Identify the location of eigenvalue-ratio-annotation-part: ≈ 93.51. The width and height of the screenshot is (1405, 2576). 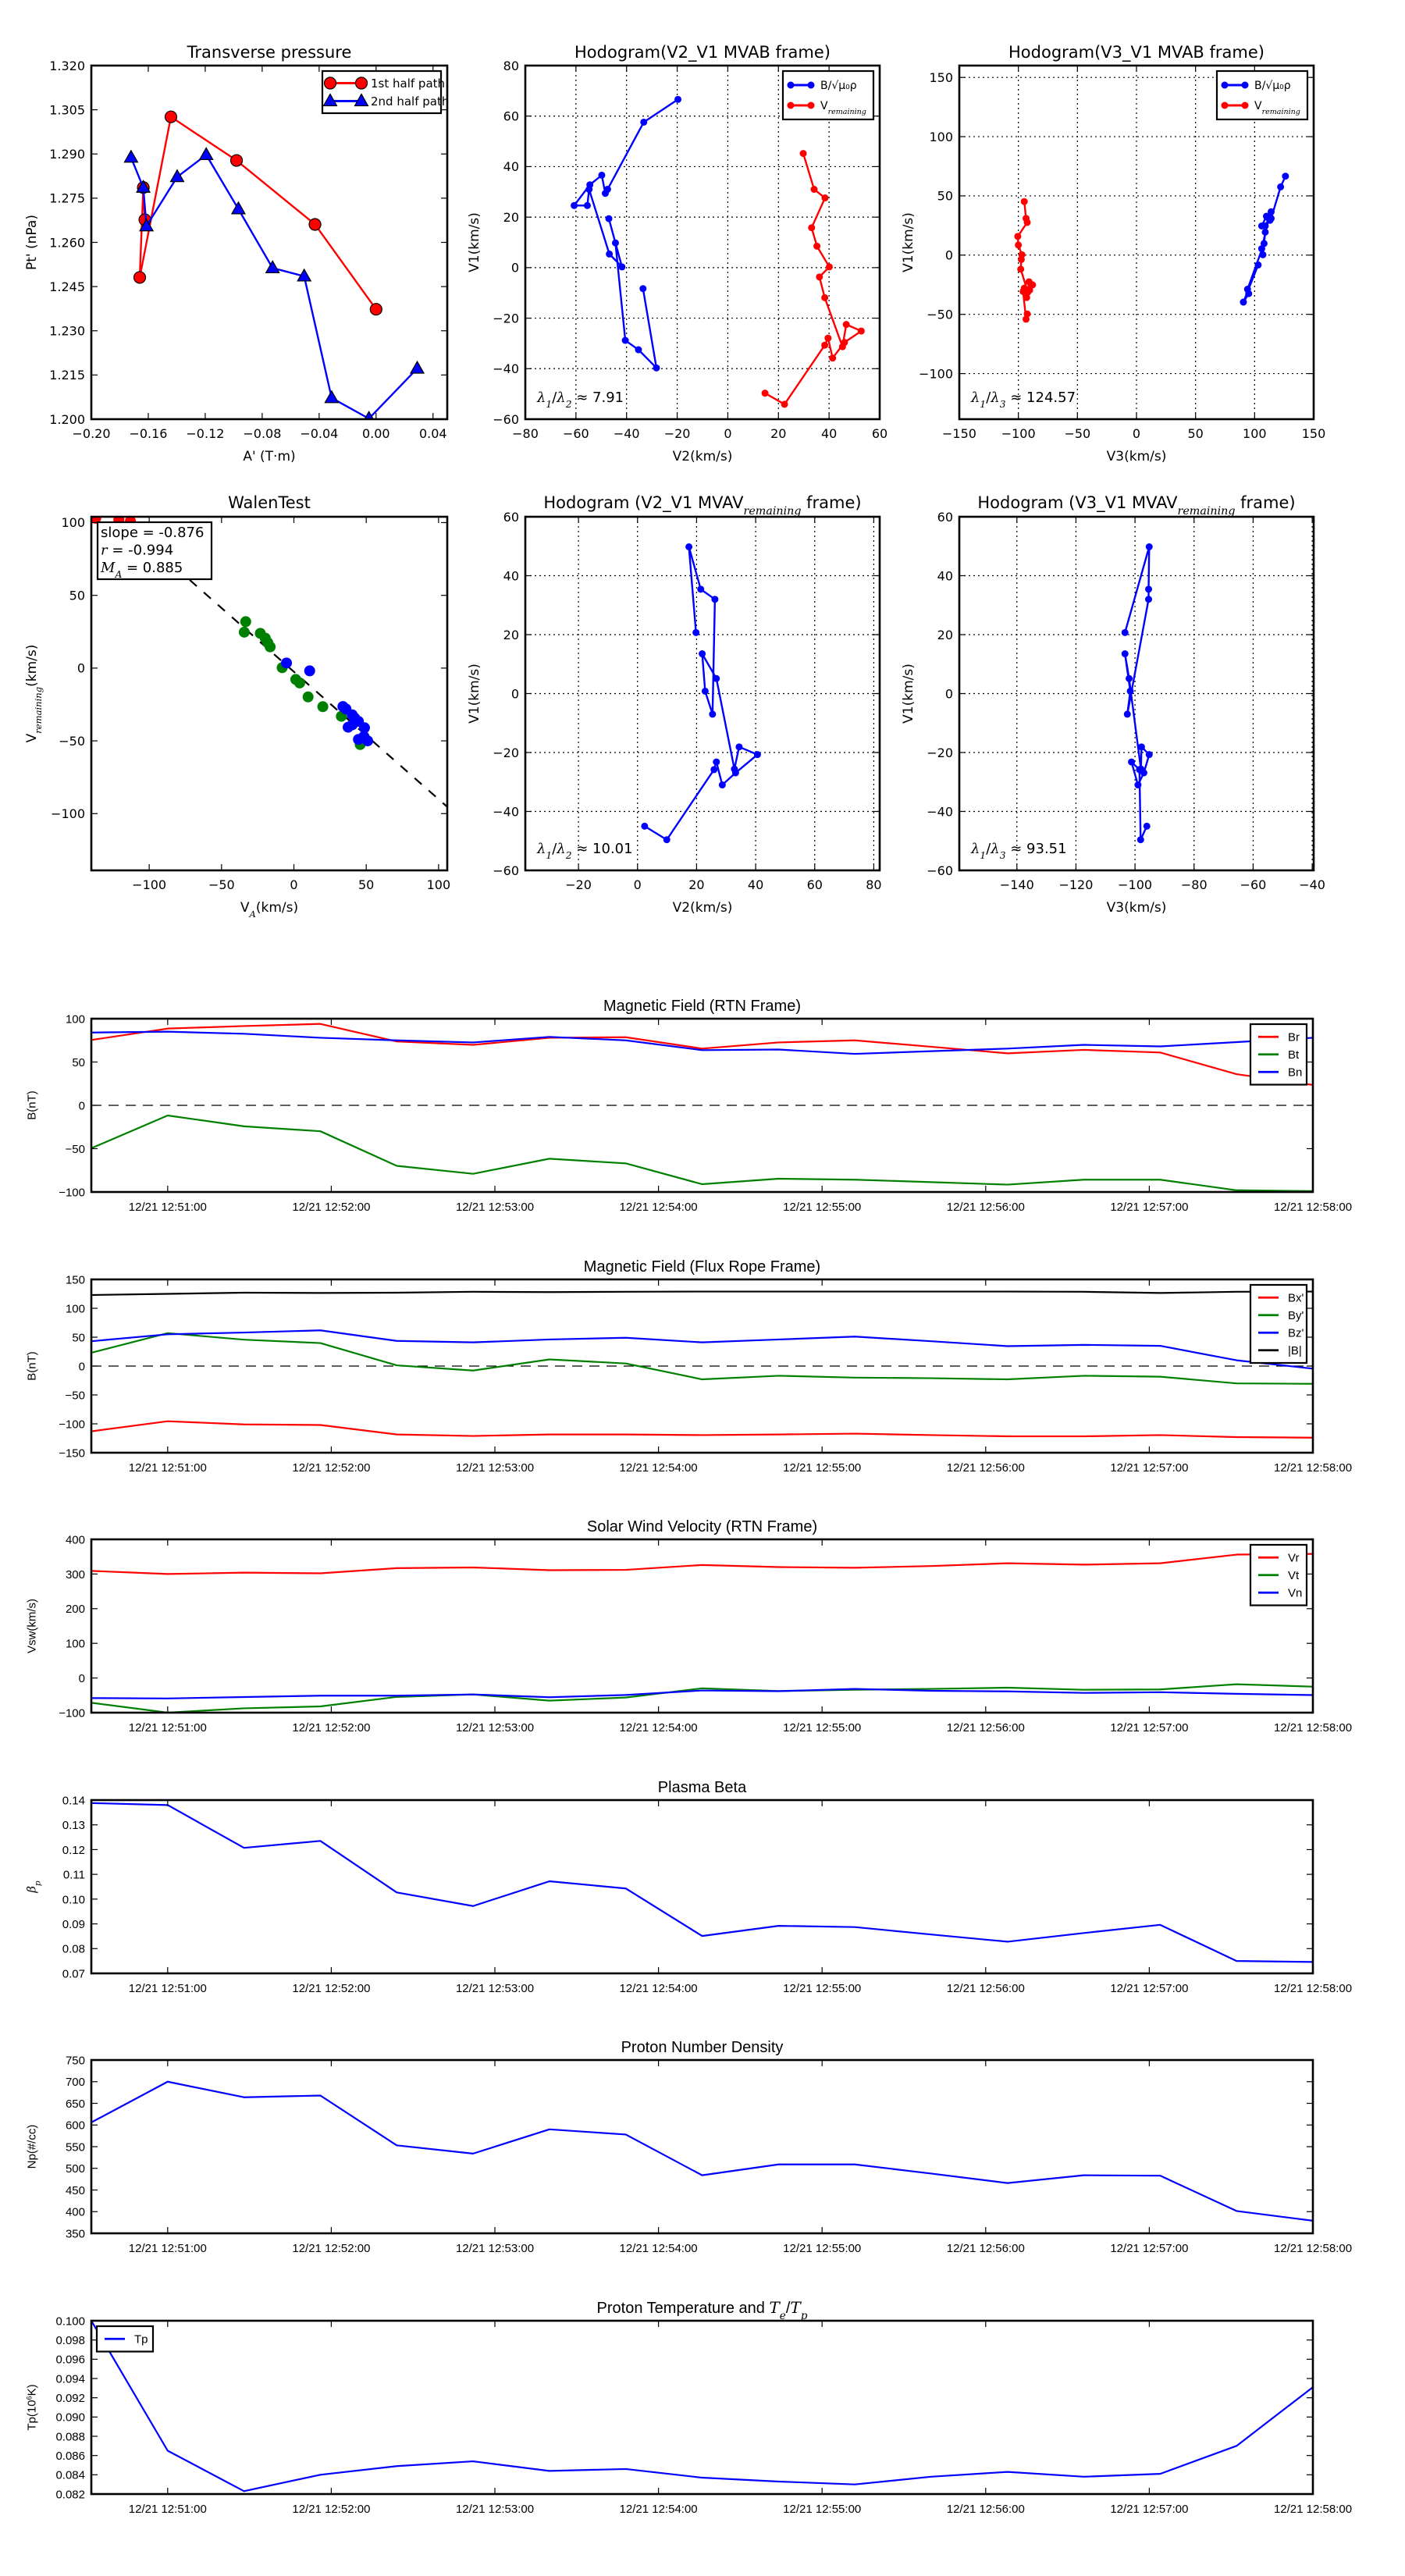
(1036, 849).